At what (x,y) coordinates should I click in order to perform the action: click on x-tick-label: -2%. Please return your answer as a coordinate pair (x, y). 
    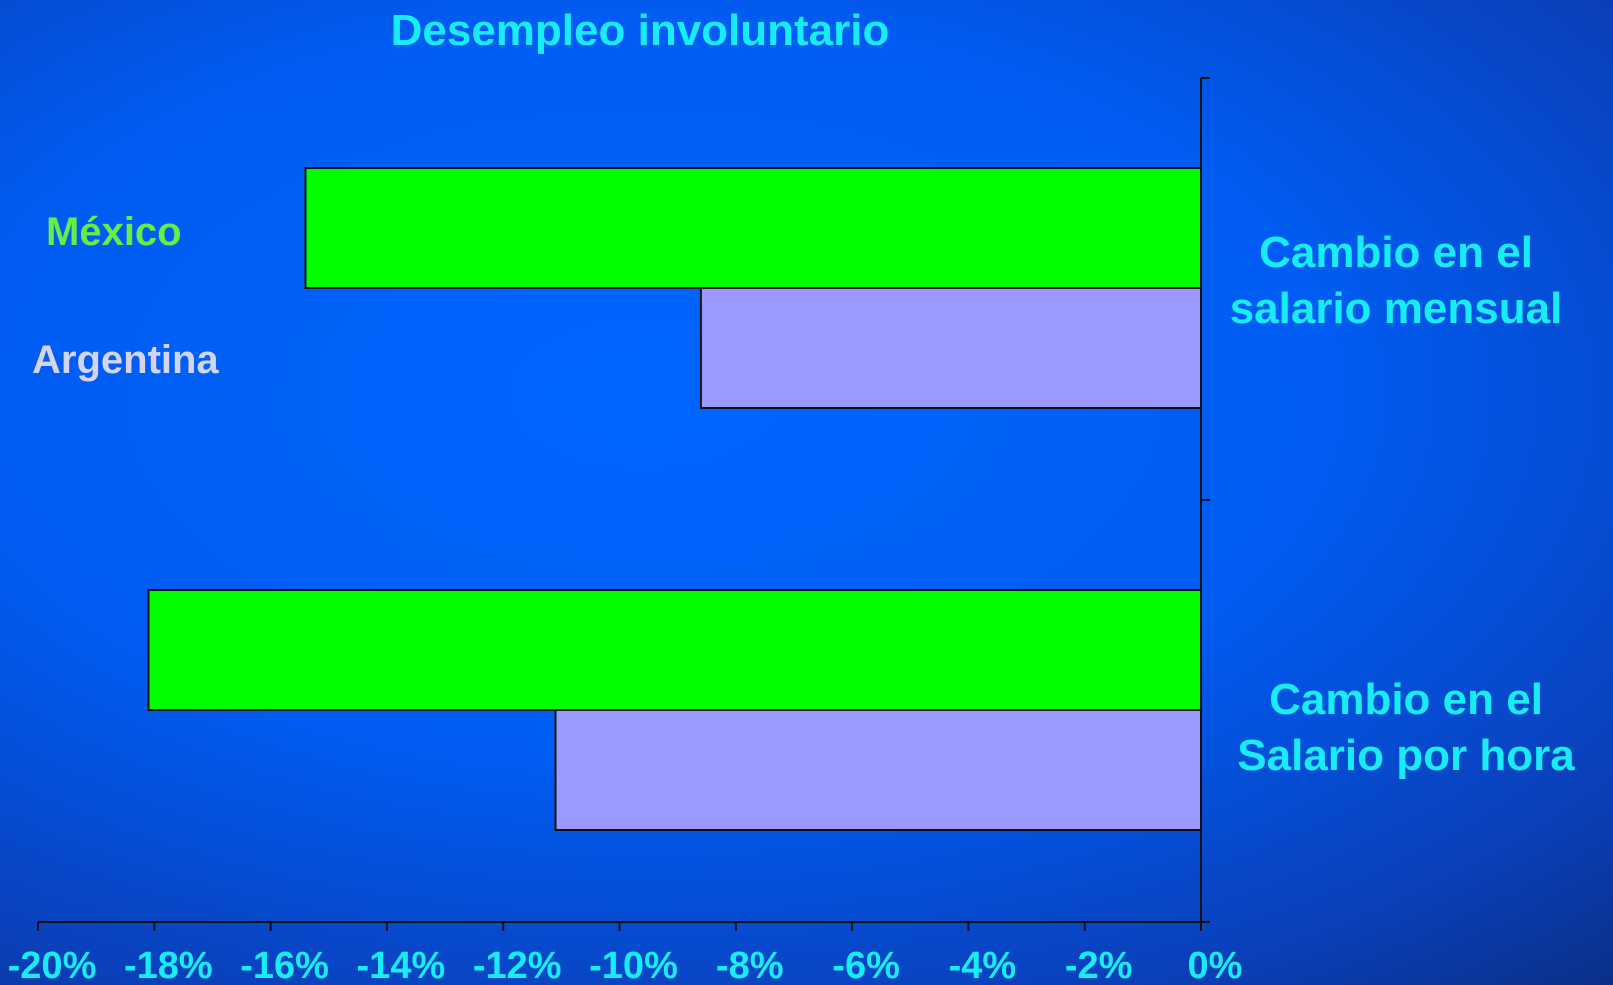
    Looking at the image, I should click on (1099, 965).